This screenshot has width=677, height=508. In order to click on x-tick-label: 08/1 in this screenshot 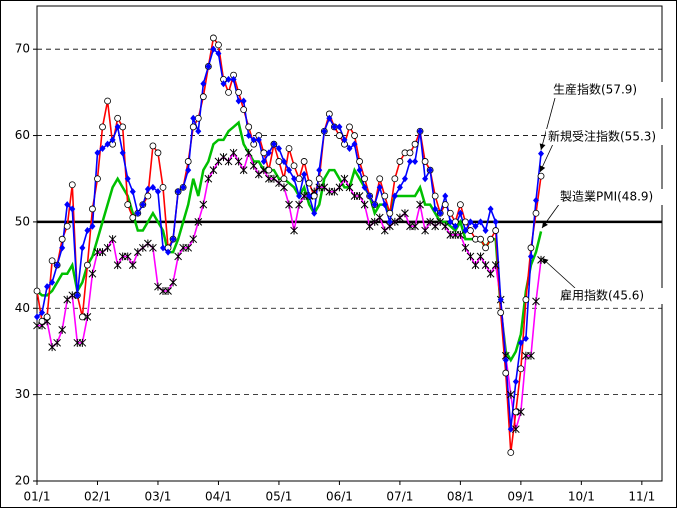, I will do `click(460, 497)`.